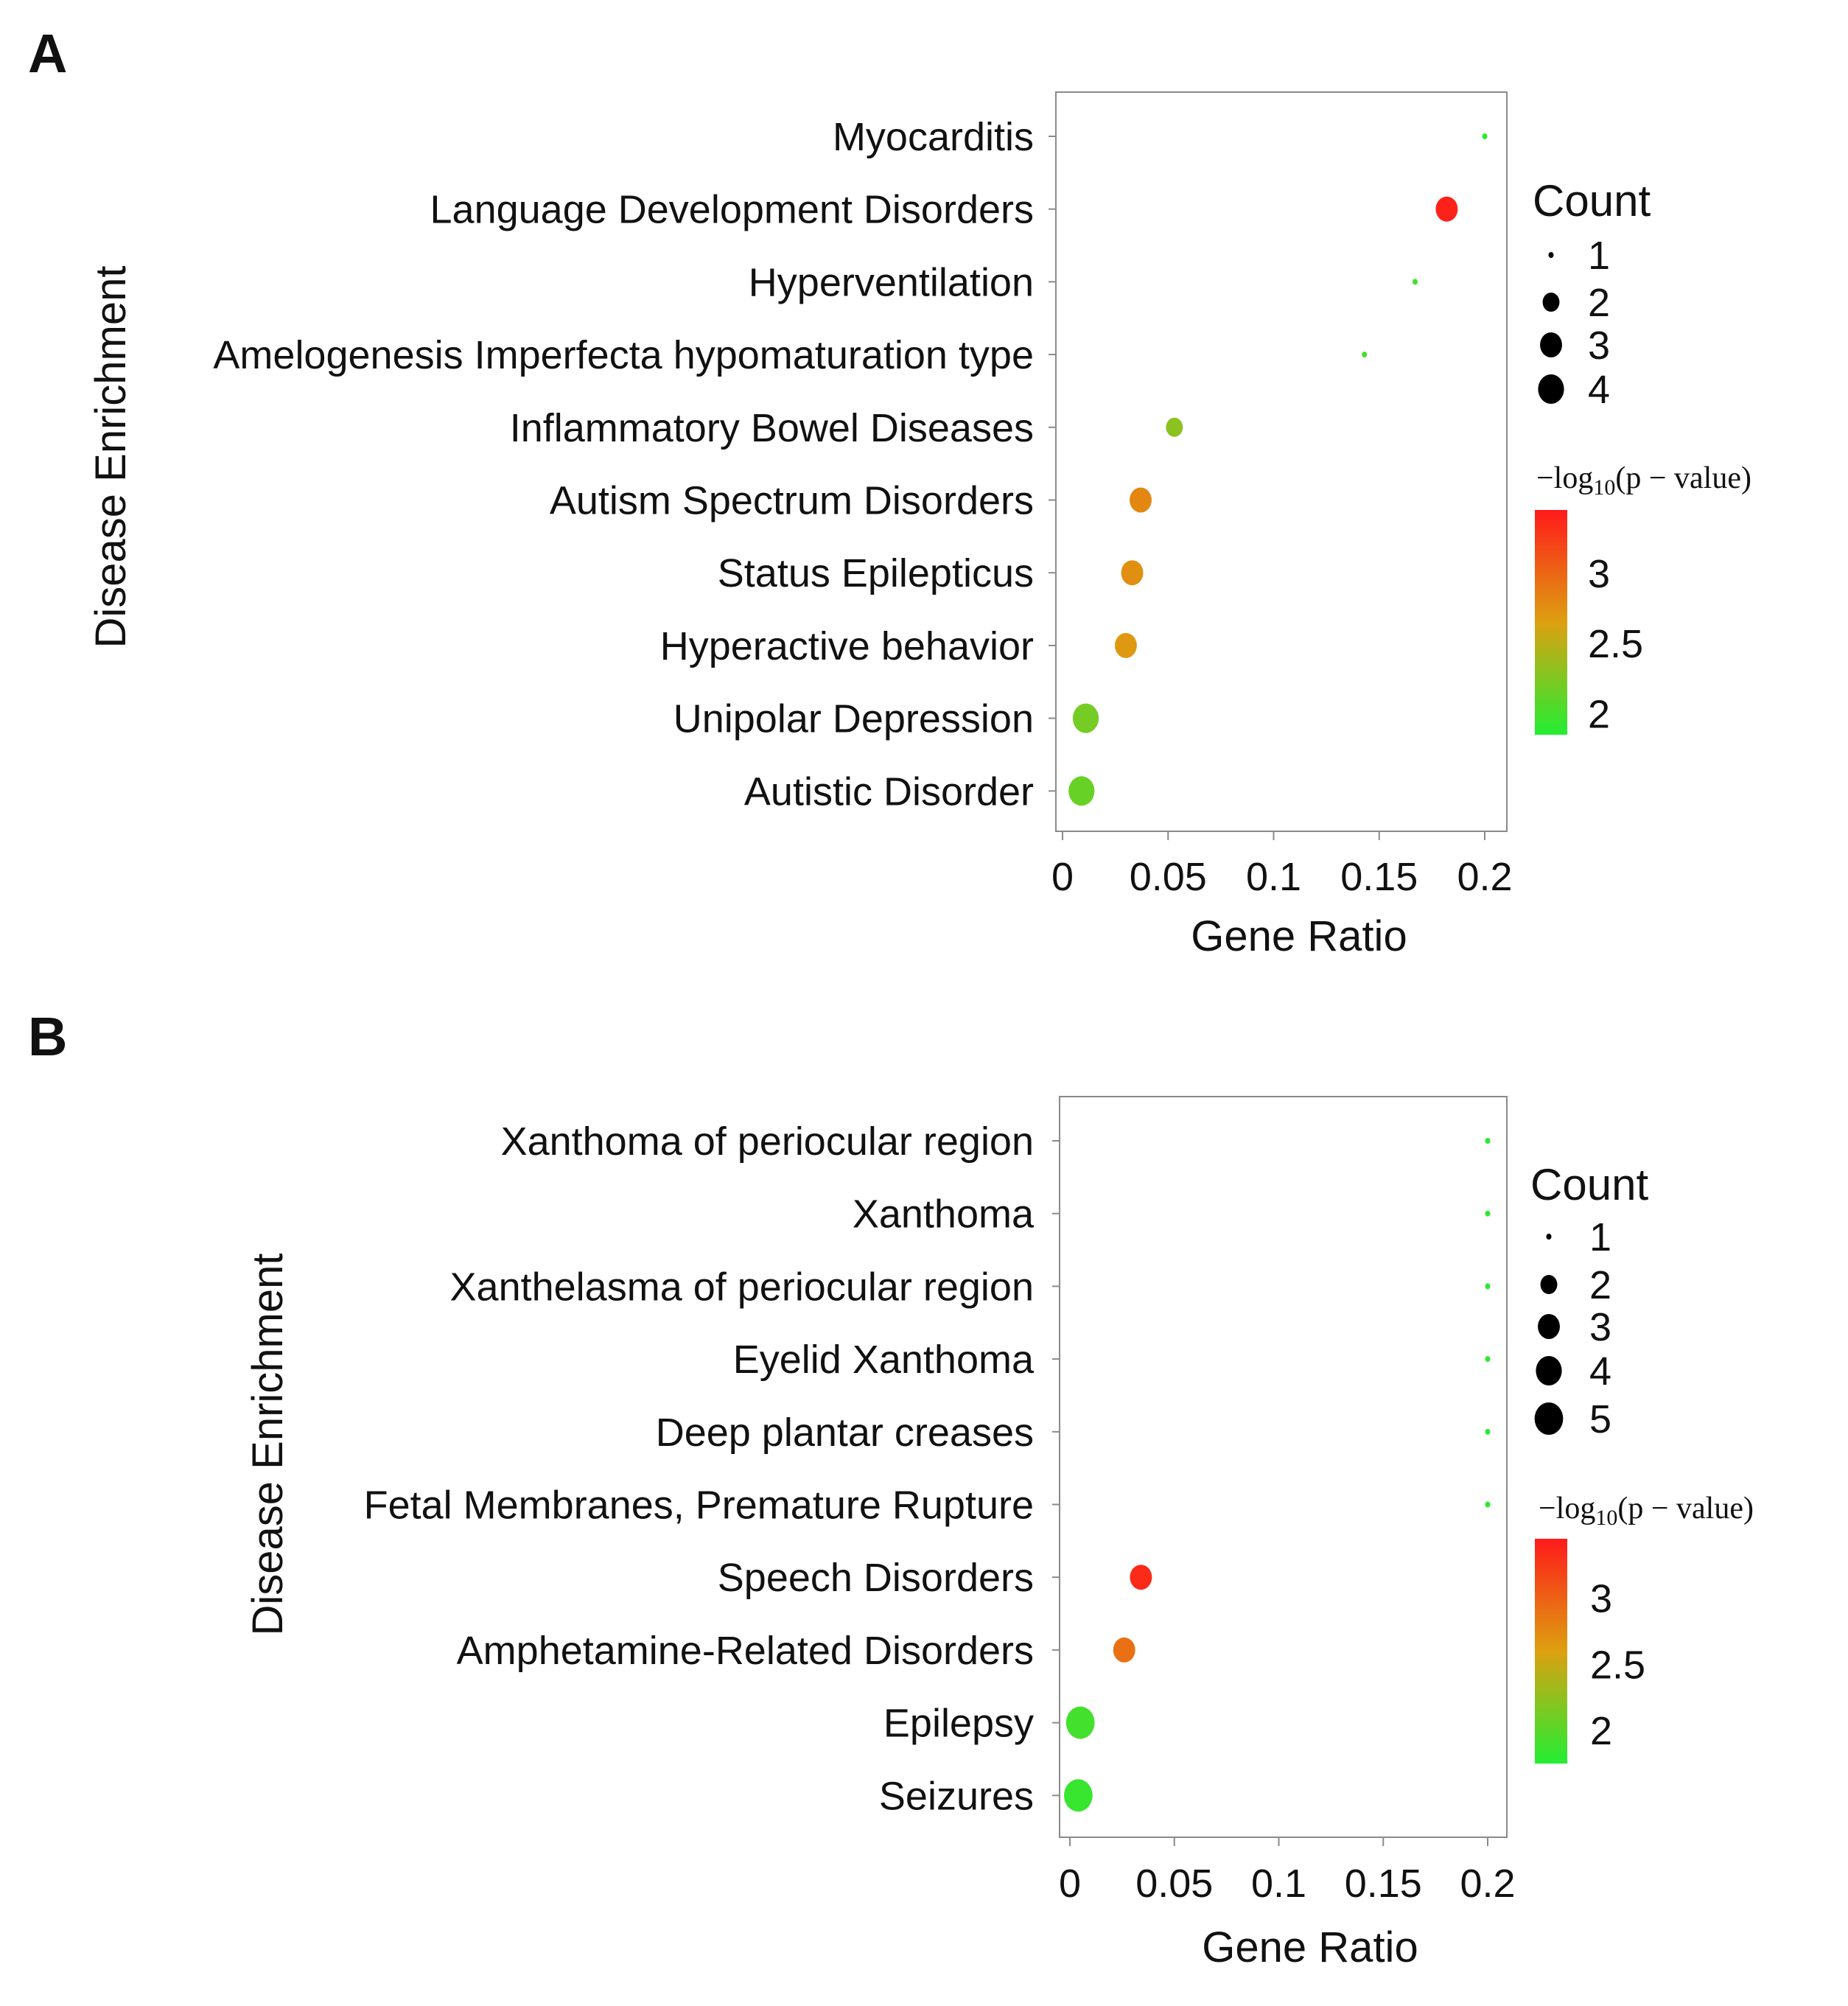 The width and height of the screenshot is (1848, 2006). I want to click on category-label: Hyperventilation, so click(891, 282).